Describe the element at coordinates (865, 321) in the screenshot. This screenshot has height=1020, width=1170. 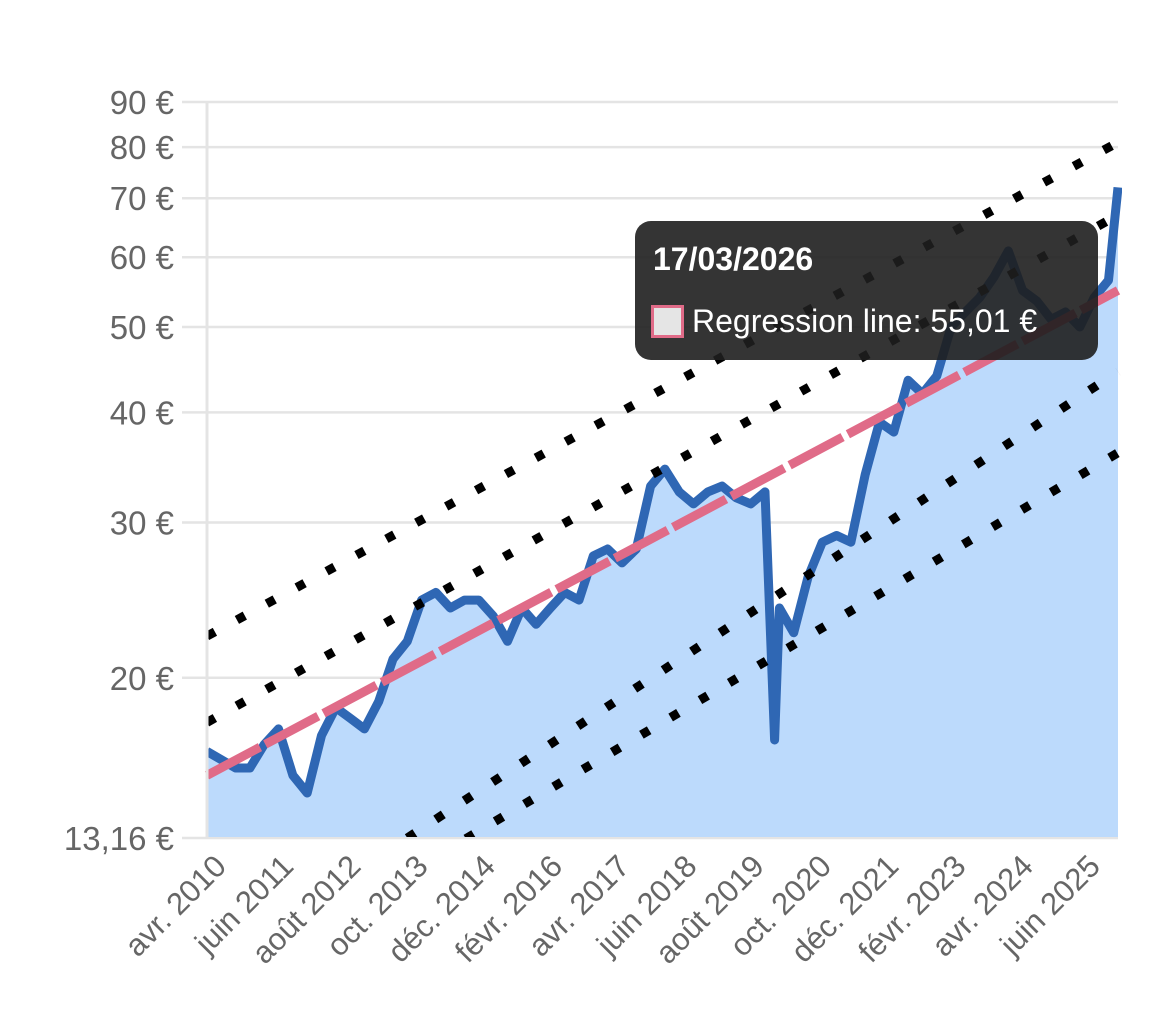
I see `tooltip-label: Regression line: 55,01 €` at that location.